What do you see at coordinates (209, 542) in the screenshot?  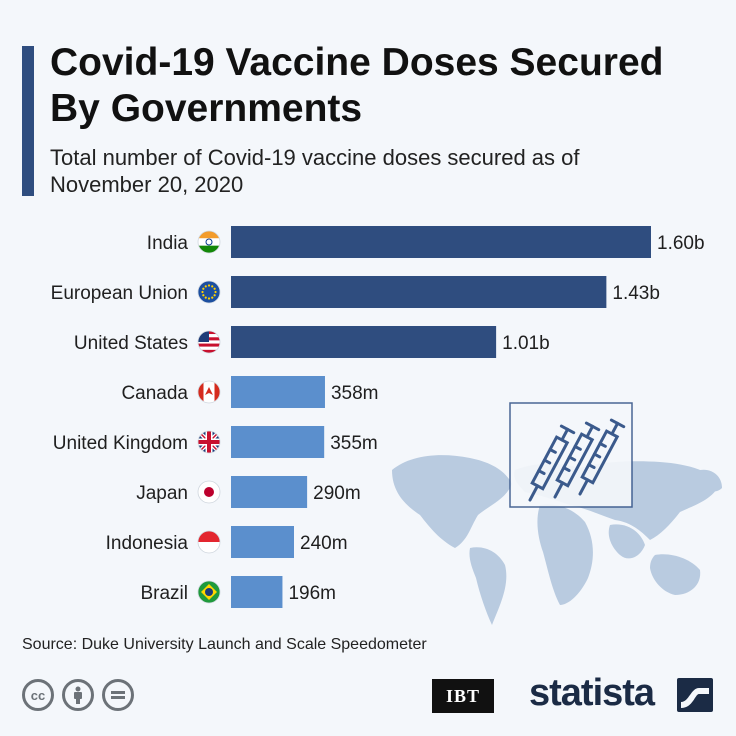 I see `flag-indonesia-icon` at bounding box center [209, 542].